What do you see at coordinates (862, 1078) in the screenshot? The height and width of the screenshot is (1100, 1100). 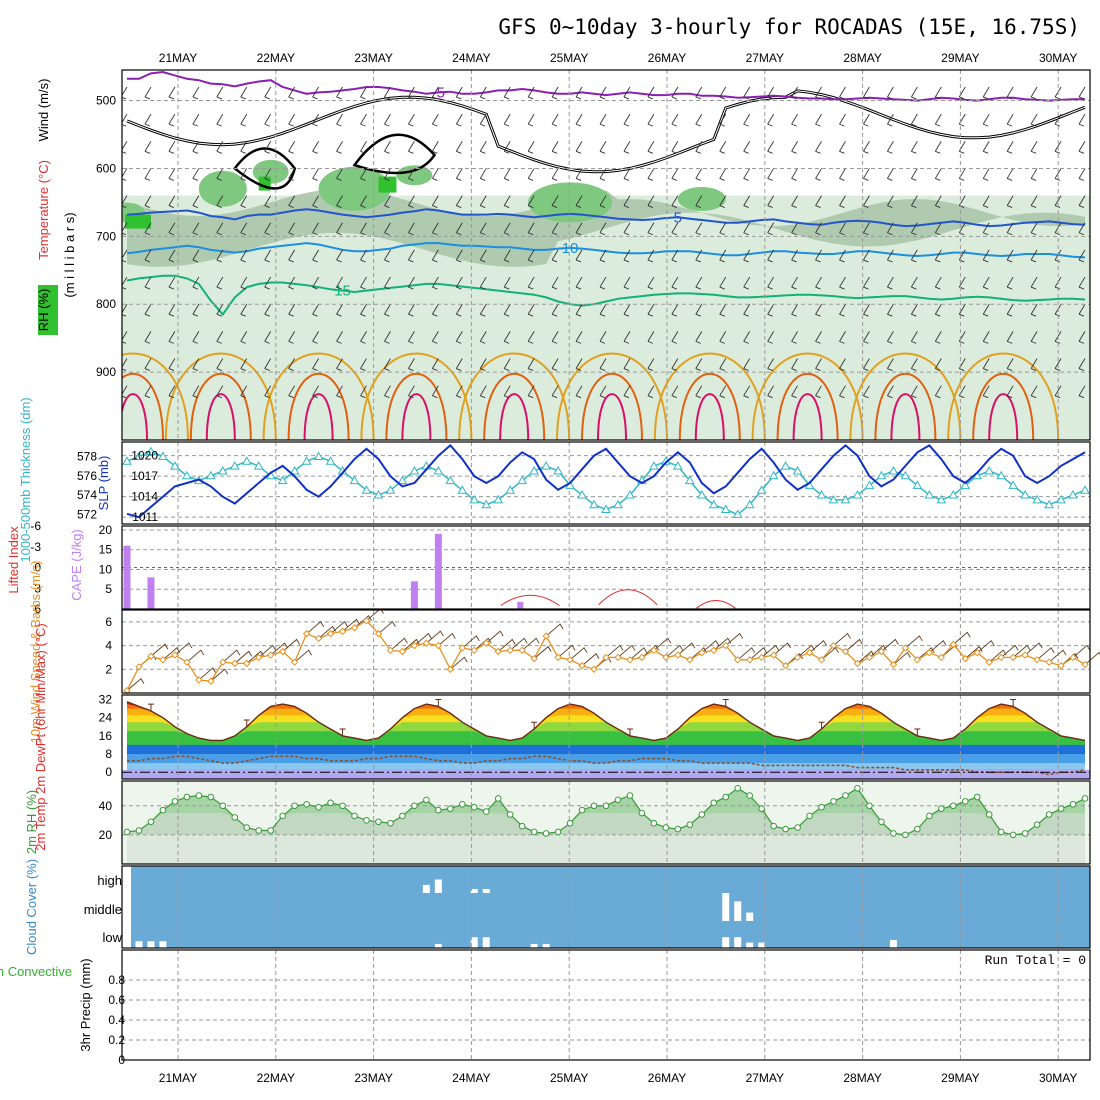 I see `date-label-bottom: 28MAY` at bounding box center [862, 1078].